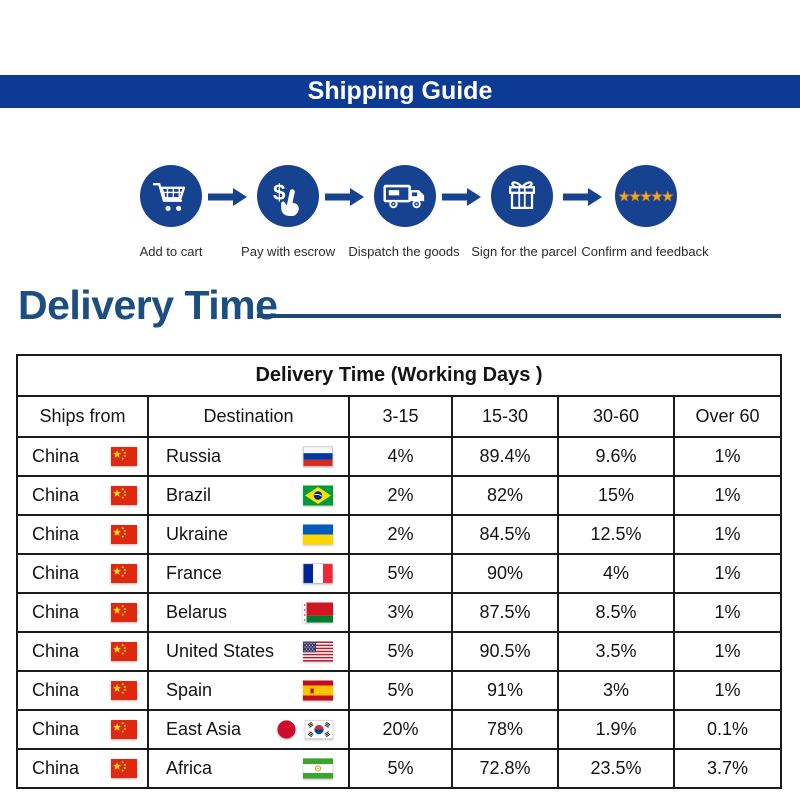  Describe the element at coordinates (319, 729) in the screenshot. I see `south-korea-flag-icon` at that location.